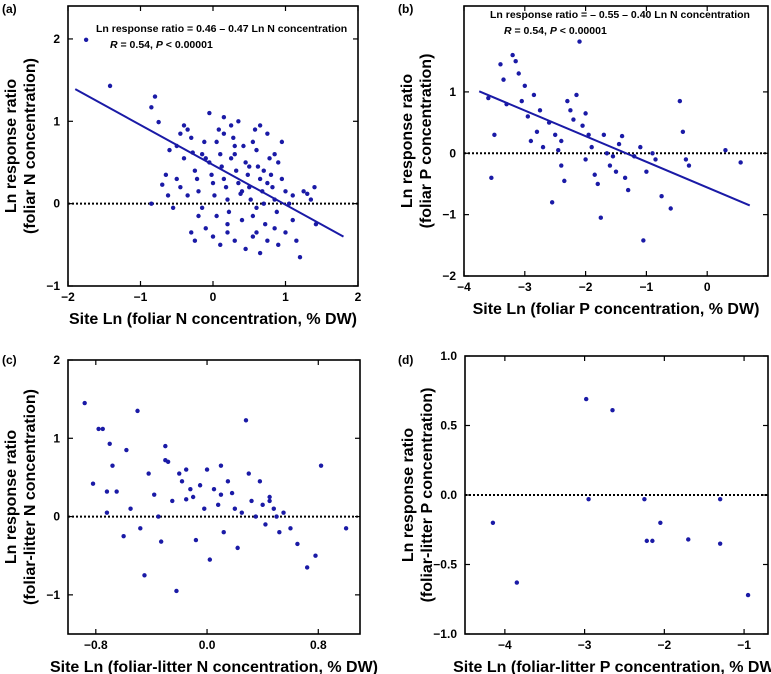  I want to click on x-axis-label: Site Ln (foliar N concentration, % DW), so click(213, 319).